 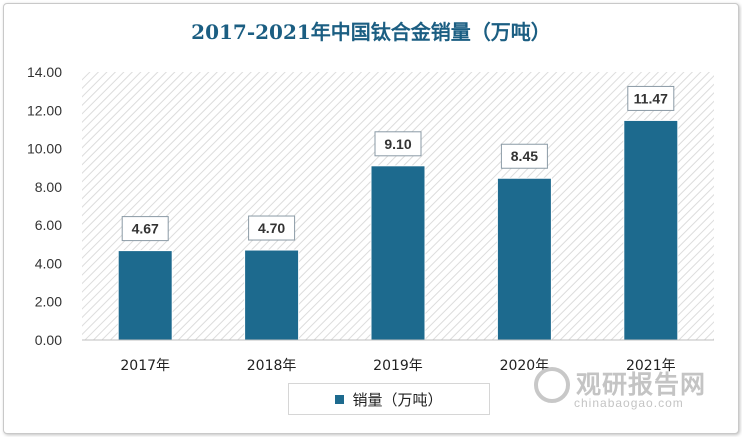 I want to click on y-tick-label: 6.00, so click(x=48, y=225).